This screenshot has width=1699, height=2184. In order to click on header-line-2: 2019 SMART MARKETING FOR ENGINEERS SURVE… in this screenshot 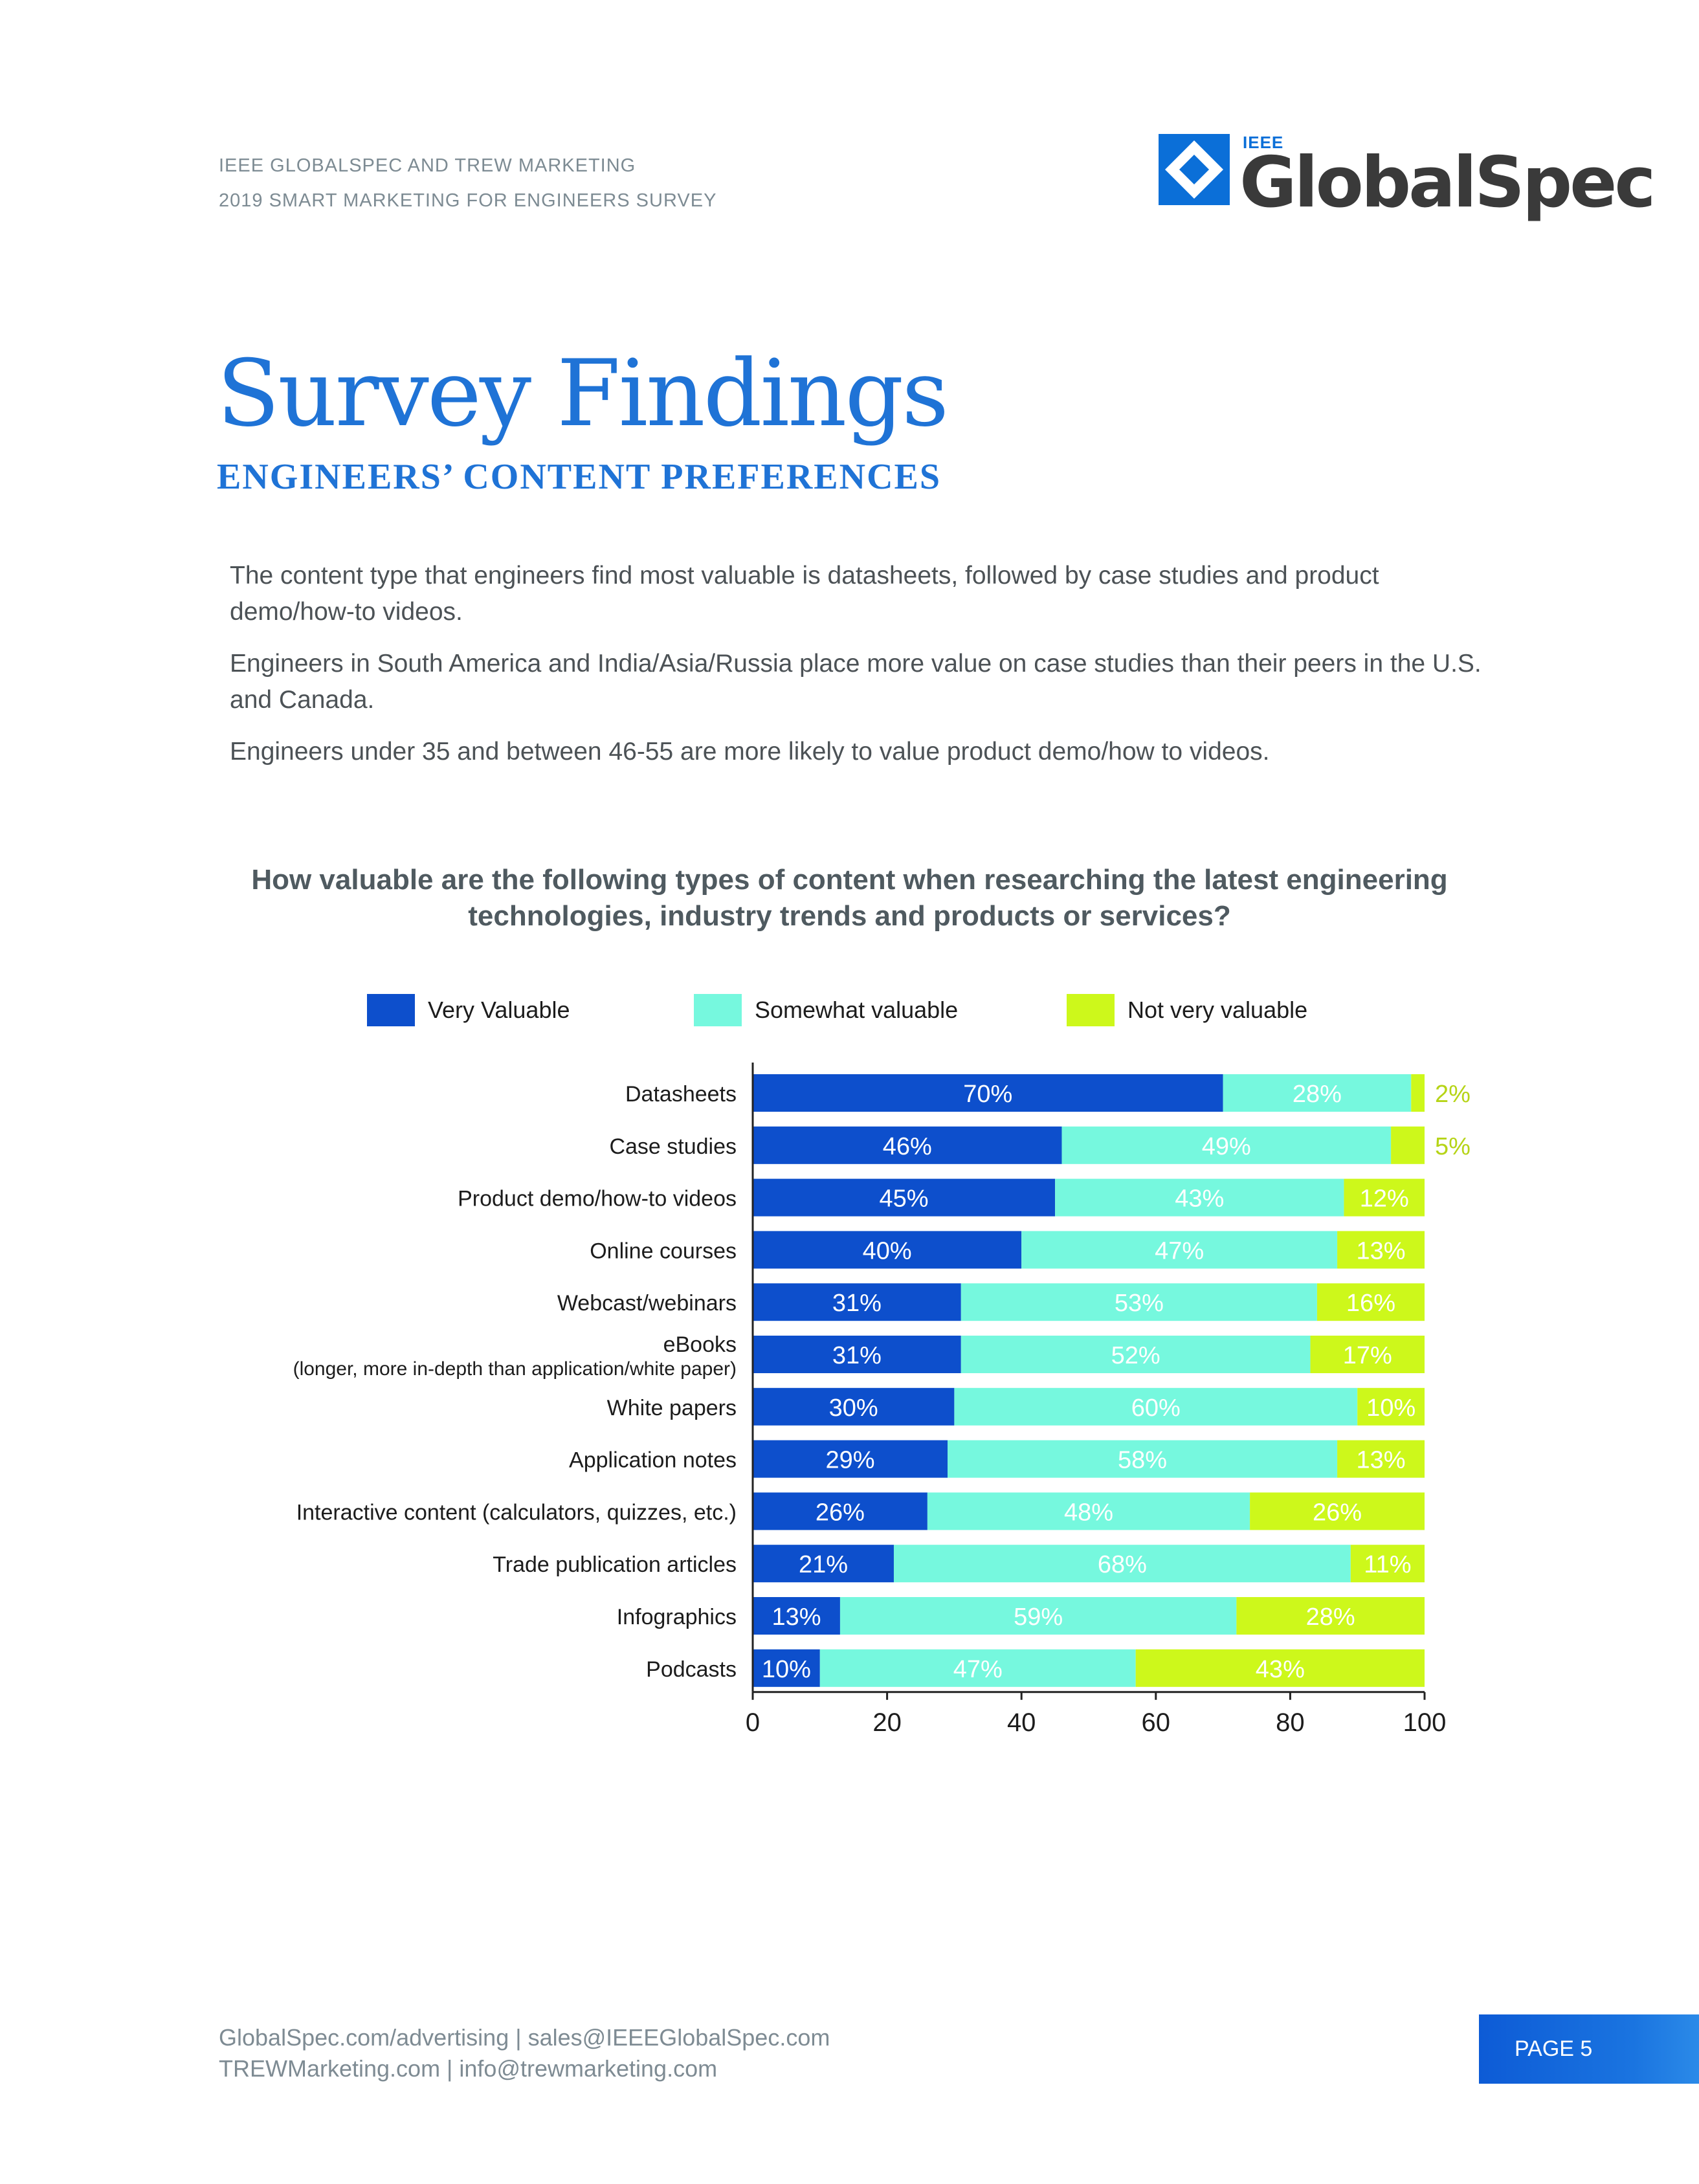, I will do `click(468, 200)`.